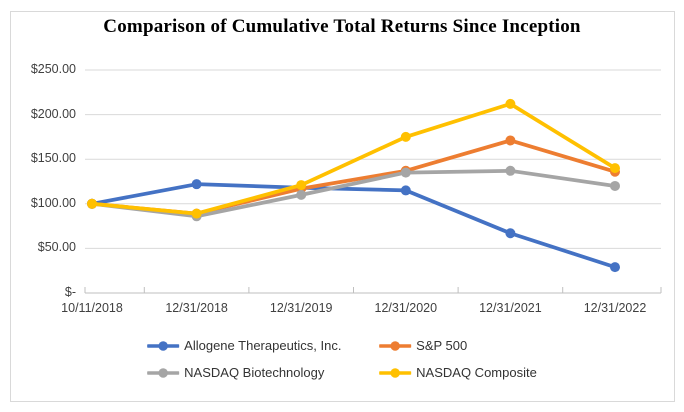 Image resolution: width=684 pixels, height=412 pixels. Describe the element at coordinates (301, 308) in the screenshot. I see `x-axis-tick-label: 12/31/2019` at that location.